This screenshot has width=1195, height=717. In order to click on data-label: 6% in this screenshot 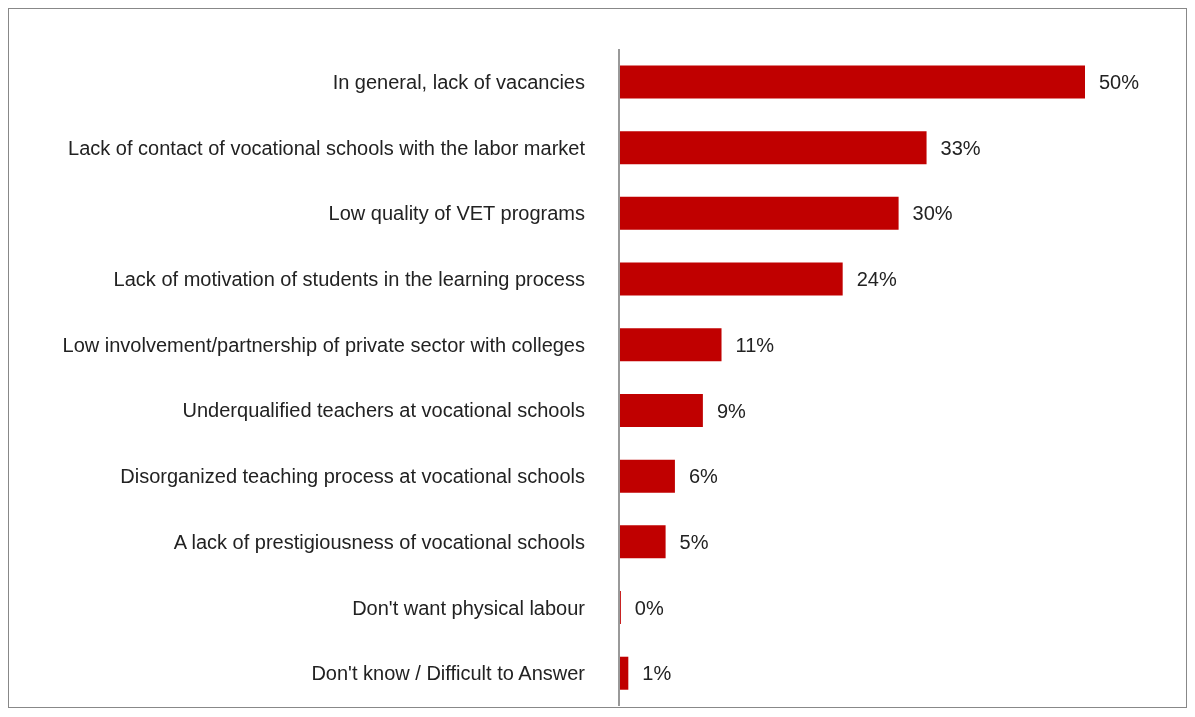, I will do `click(703, 476)`.